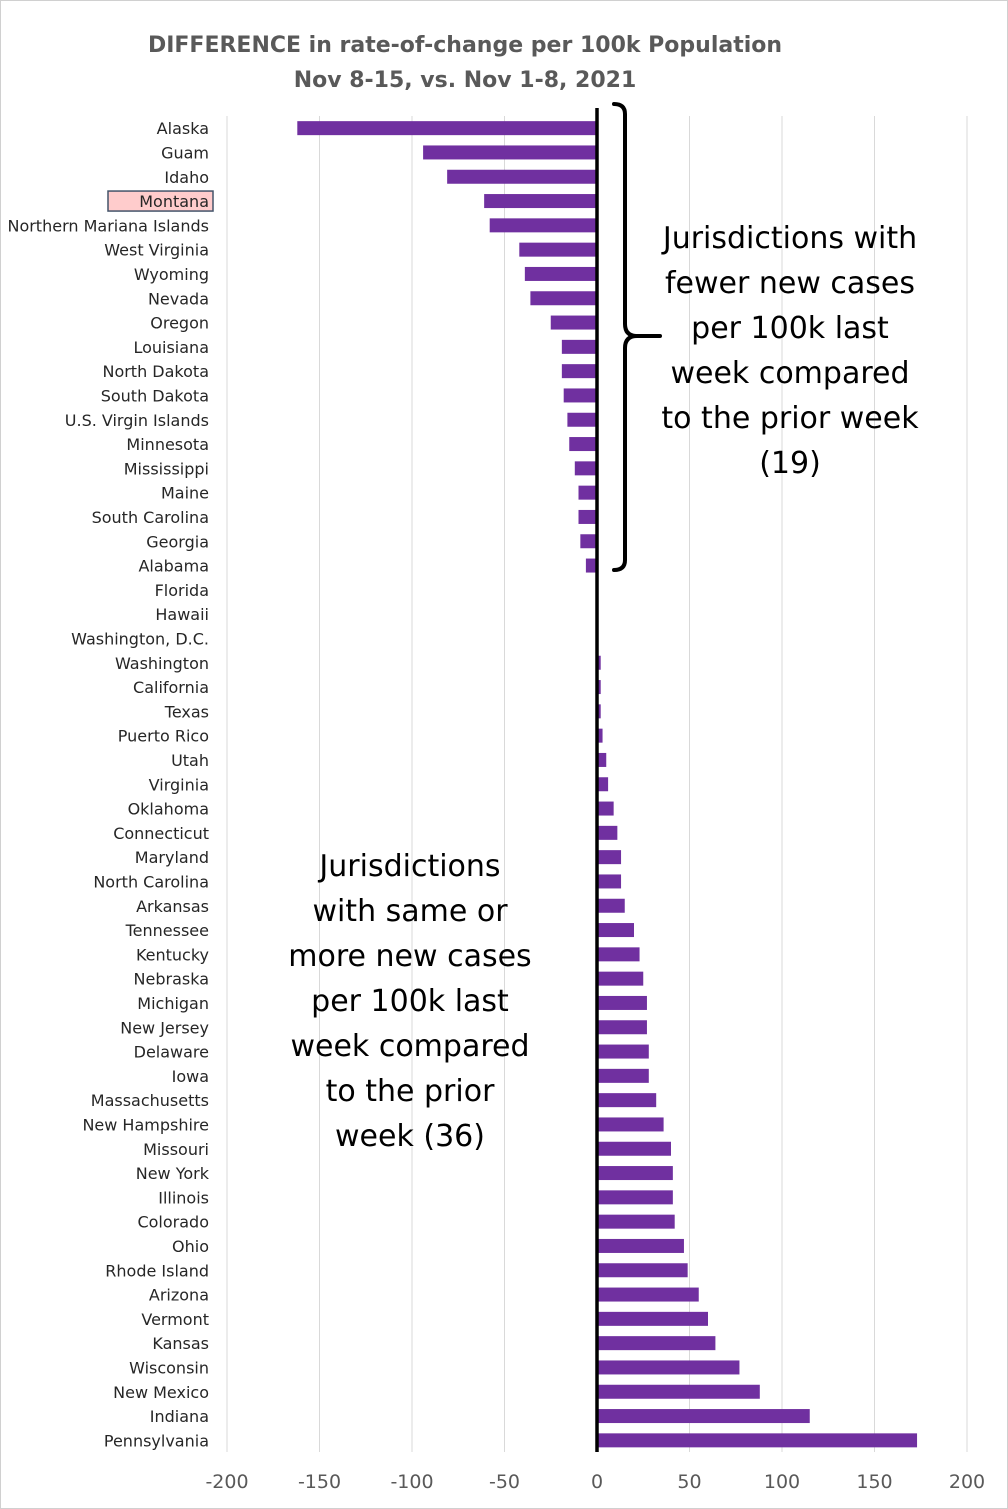  What do you see at coordinates (185, 493) in the screenshot?
I see `category-label: Maine` at bounding box center [185, 493].